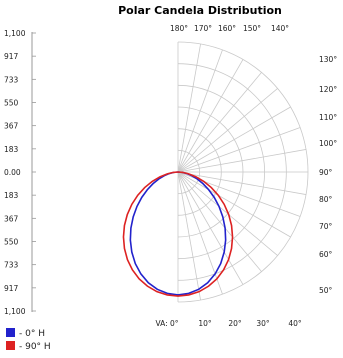 The image size is (343, 358). What do you see at coordinates (326, 172) in the screenshot?
I see `angle-label-right: 90°` at bounding box center [326, 172].